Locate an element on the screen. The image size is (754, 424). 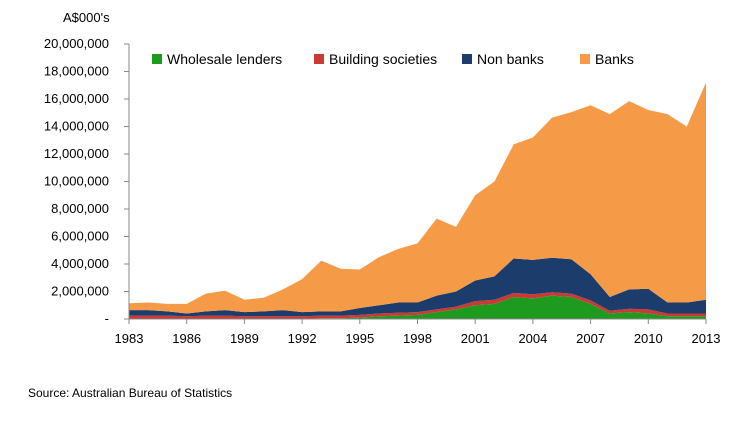
y-tick-label: - is located at coordinates (107, 318).